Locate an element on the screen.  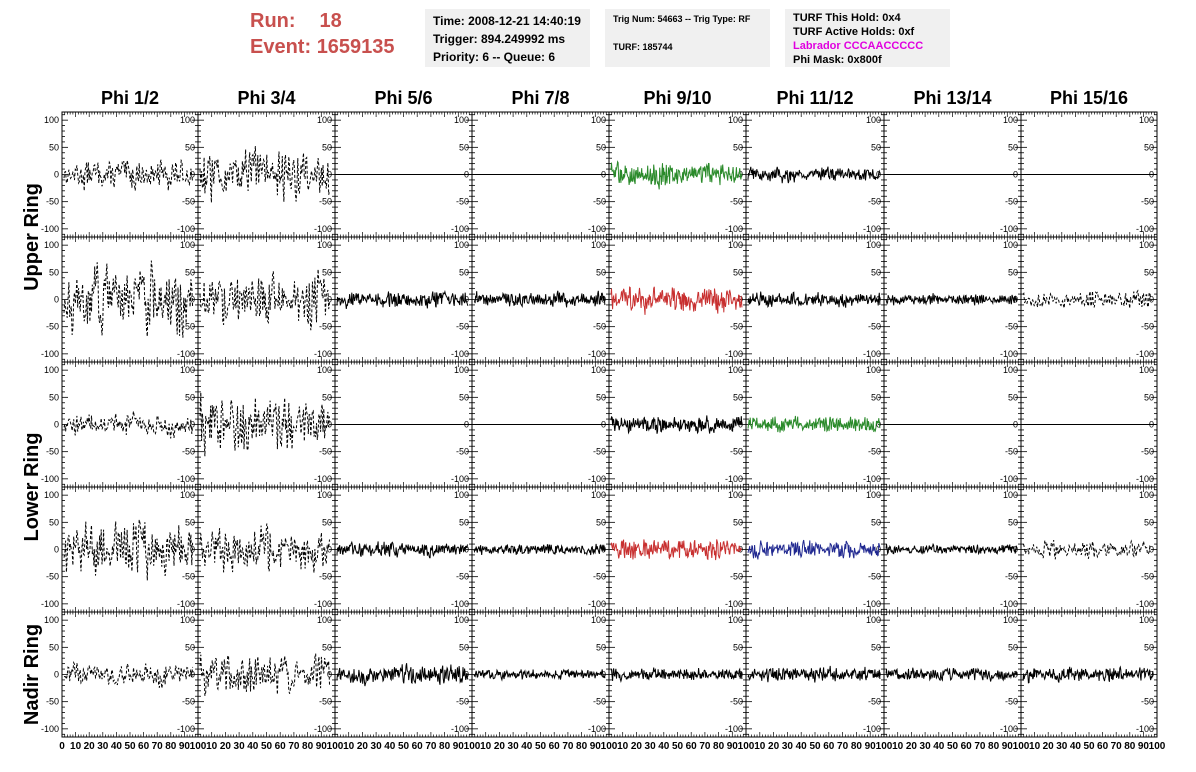
column-label: Phi 9/10 is located at coordinates (677, 98).